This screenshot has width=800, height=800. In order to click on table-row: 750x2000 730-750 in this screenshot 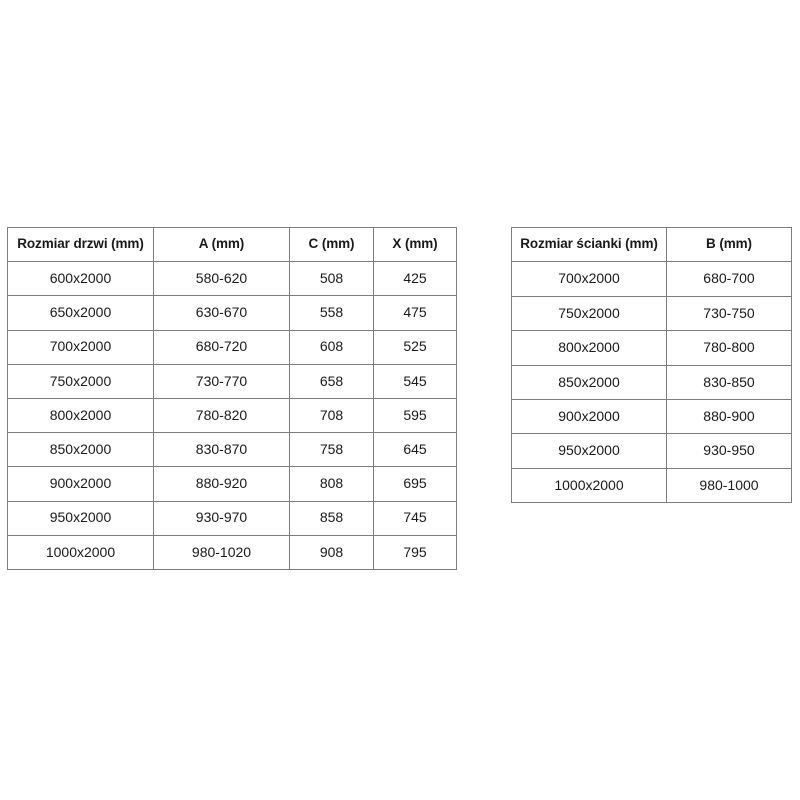, I will do `click(651, 313)`.